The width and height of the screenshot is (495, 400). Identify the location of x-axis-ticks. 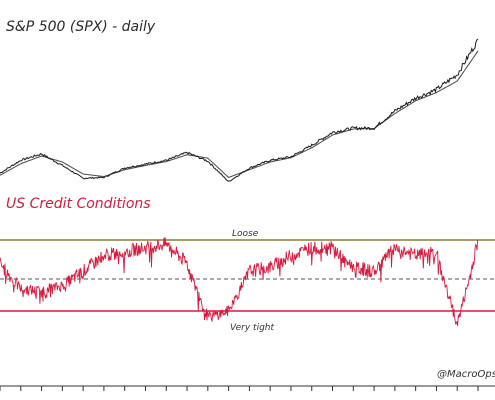
(239, 388).